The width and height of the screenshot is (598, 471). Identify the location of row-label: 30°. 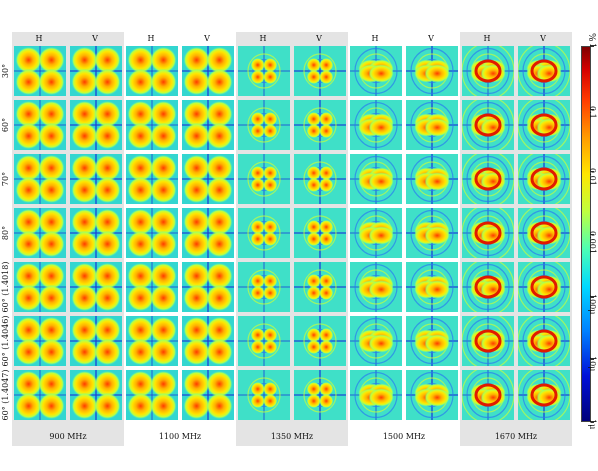
(5, 71).